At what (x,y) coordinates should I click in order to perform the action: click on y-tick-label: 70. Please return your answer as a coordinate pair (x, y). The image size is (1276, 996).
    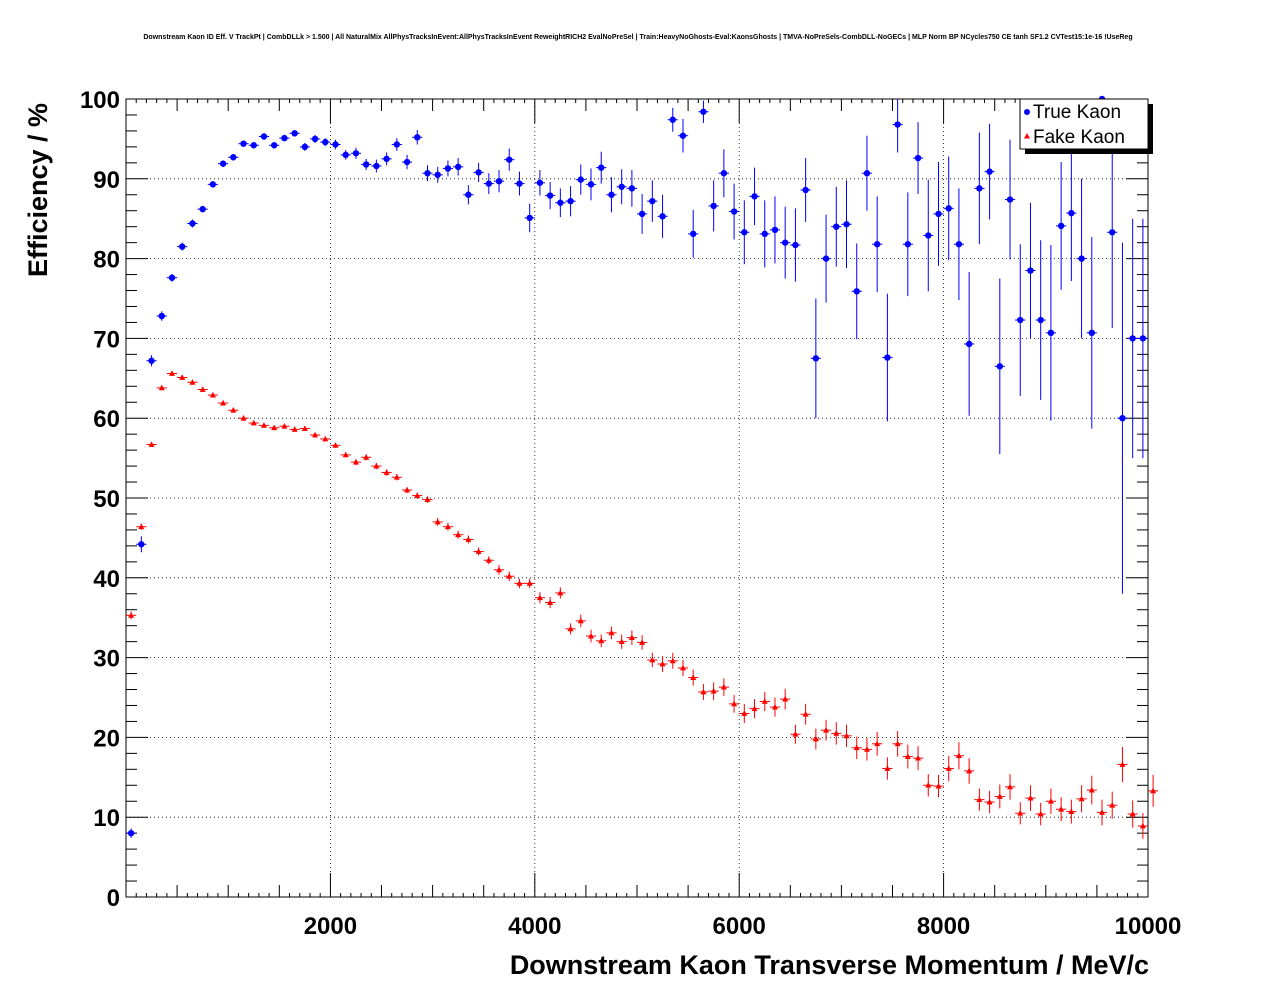
    Looking at the image, I should click on (106, 339).